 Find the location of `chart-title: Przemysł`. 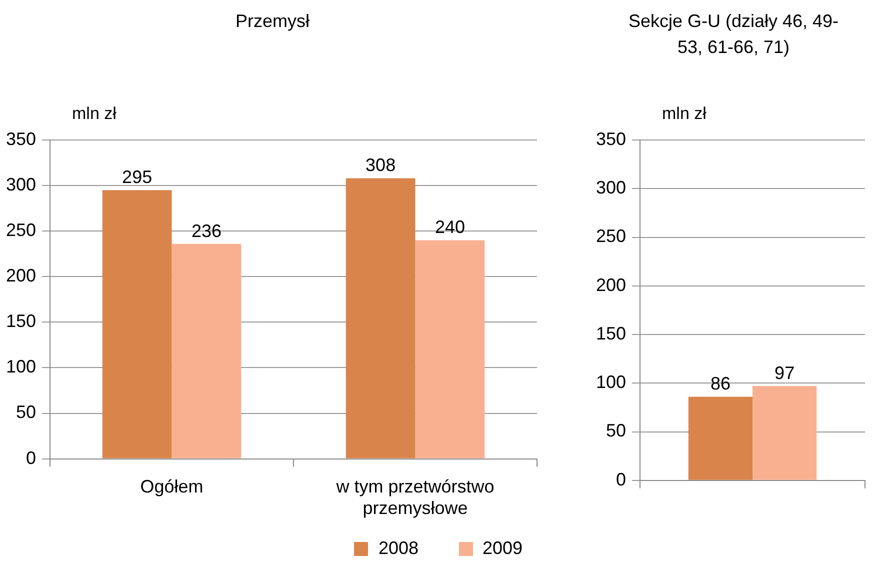

chart-title: Przemysł is located at coordinates (272, 21).